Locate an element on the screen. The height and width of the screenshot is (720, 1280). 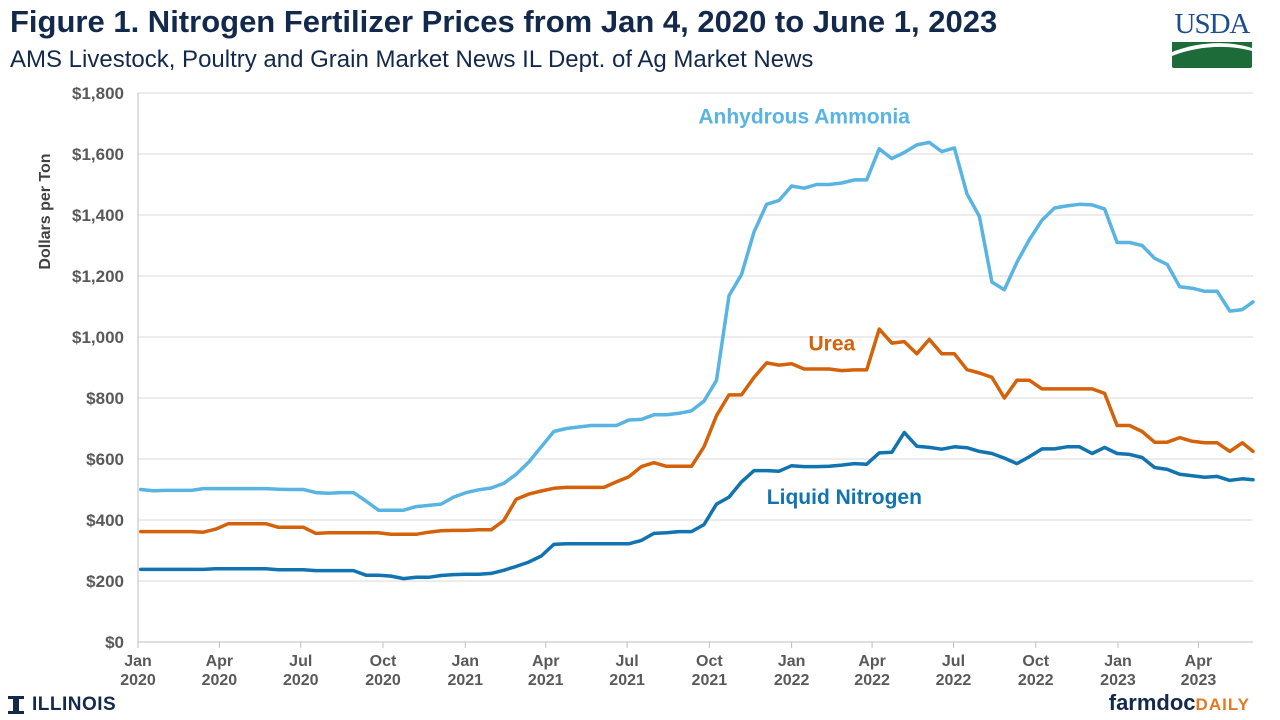
y-tick-label: $400 is located at coordinates (105, 520).